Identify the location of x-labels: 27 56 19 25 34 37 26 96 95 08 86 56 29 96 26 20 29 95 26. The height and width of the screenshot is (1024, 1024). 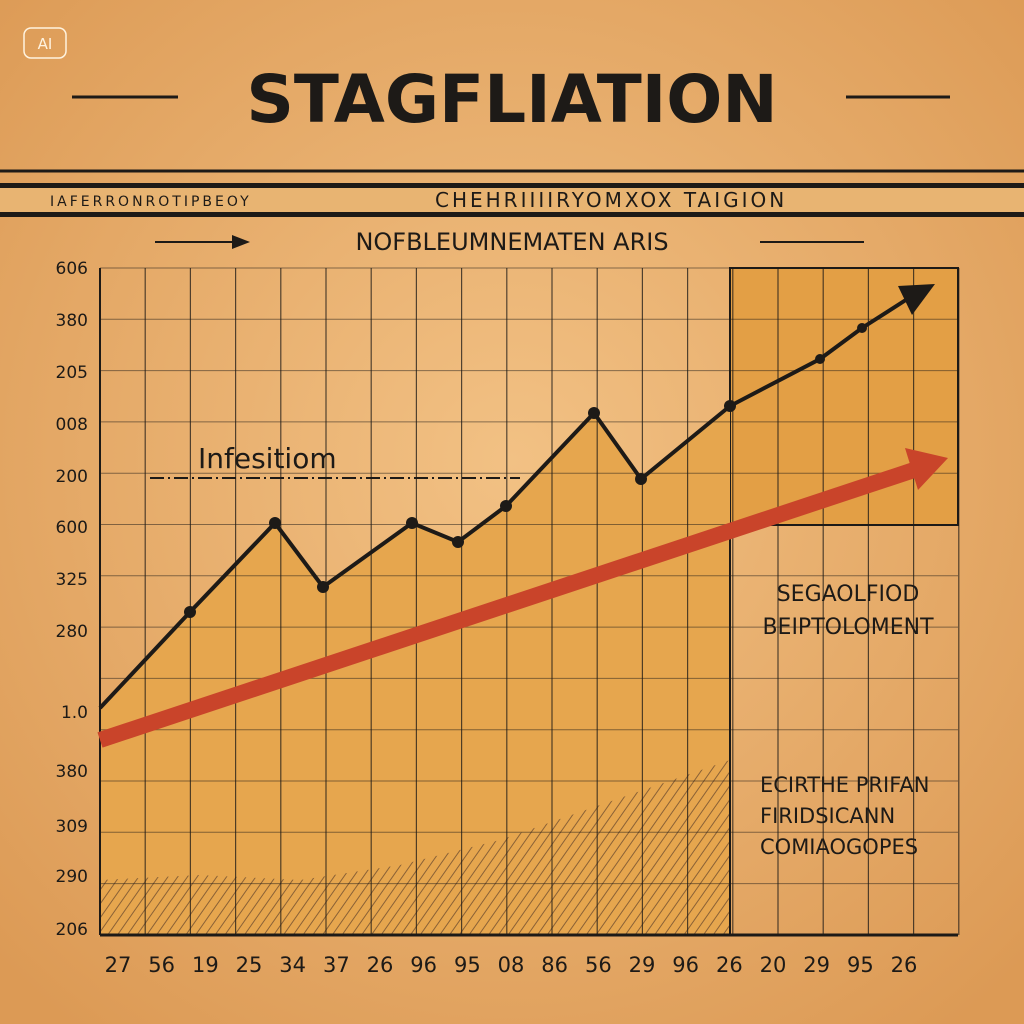
(511, 965).